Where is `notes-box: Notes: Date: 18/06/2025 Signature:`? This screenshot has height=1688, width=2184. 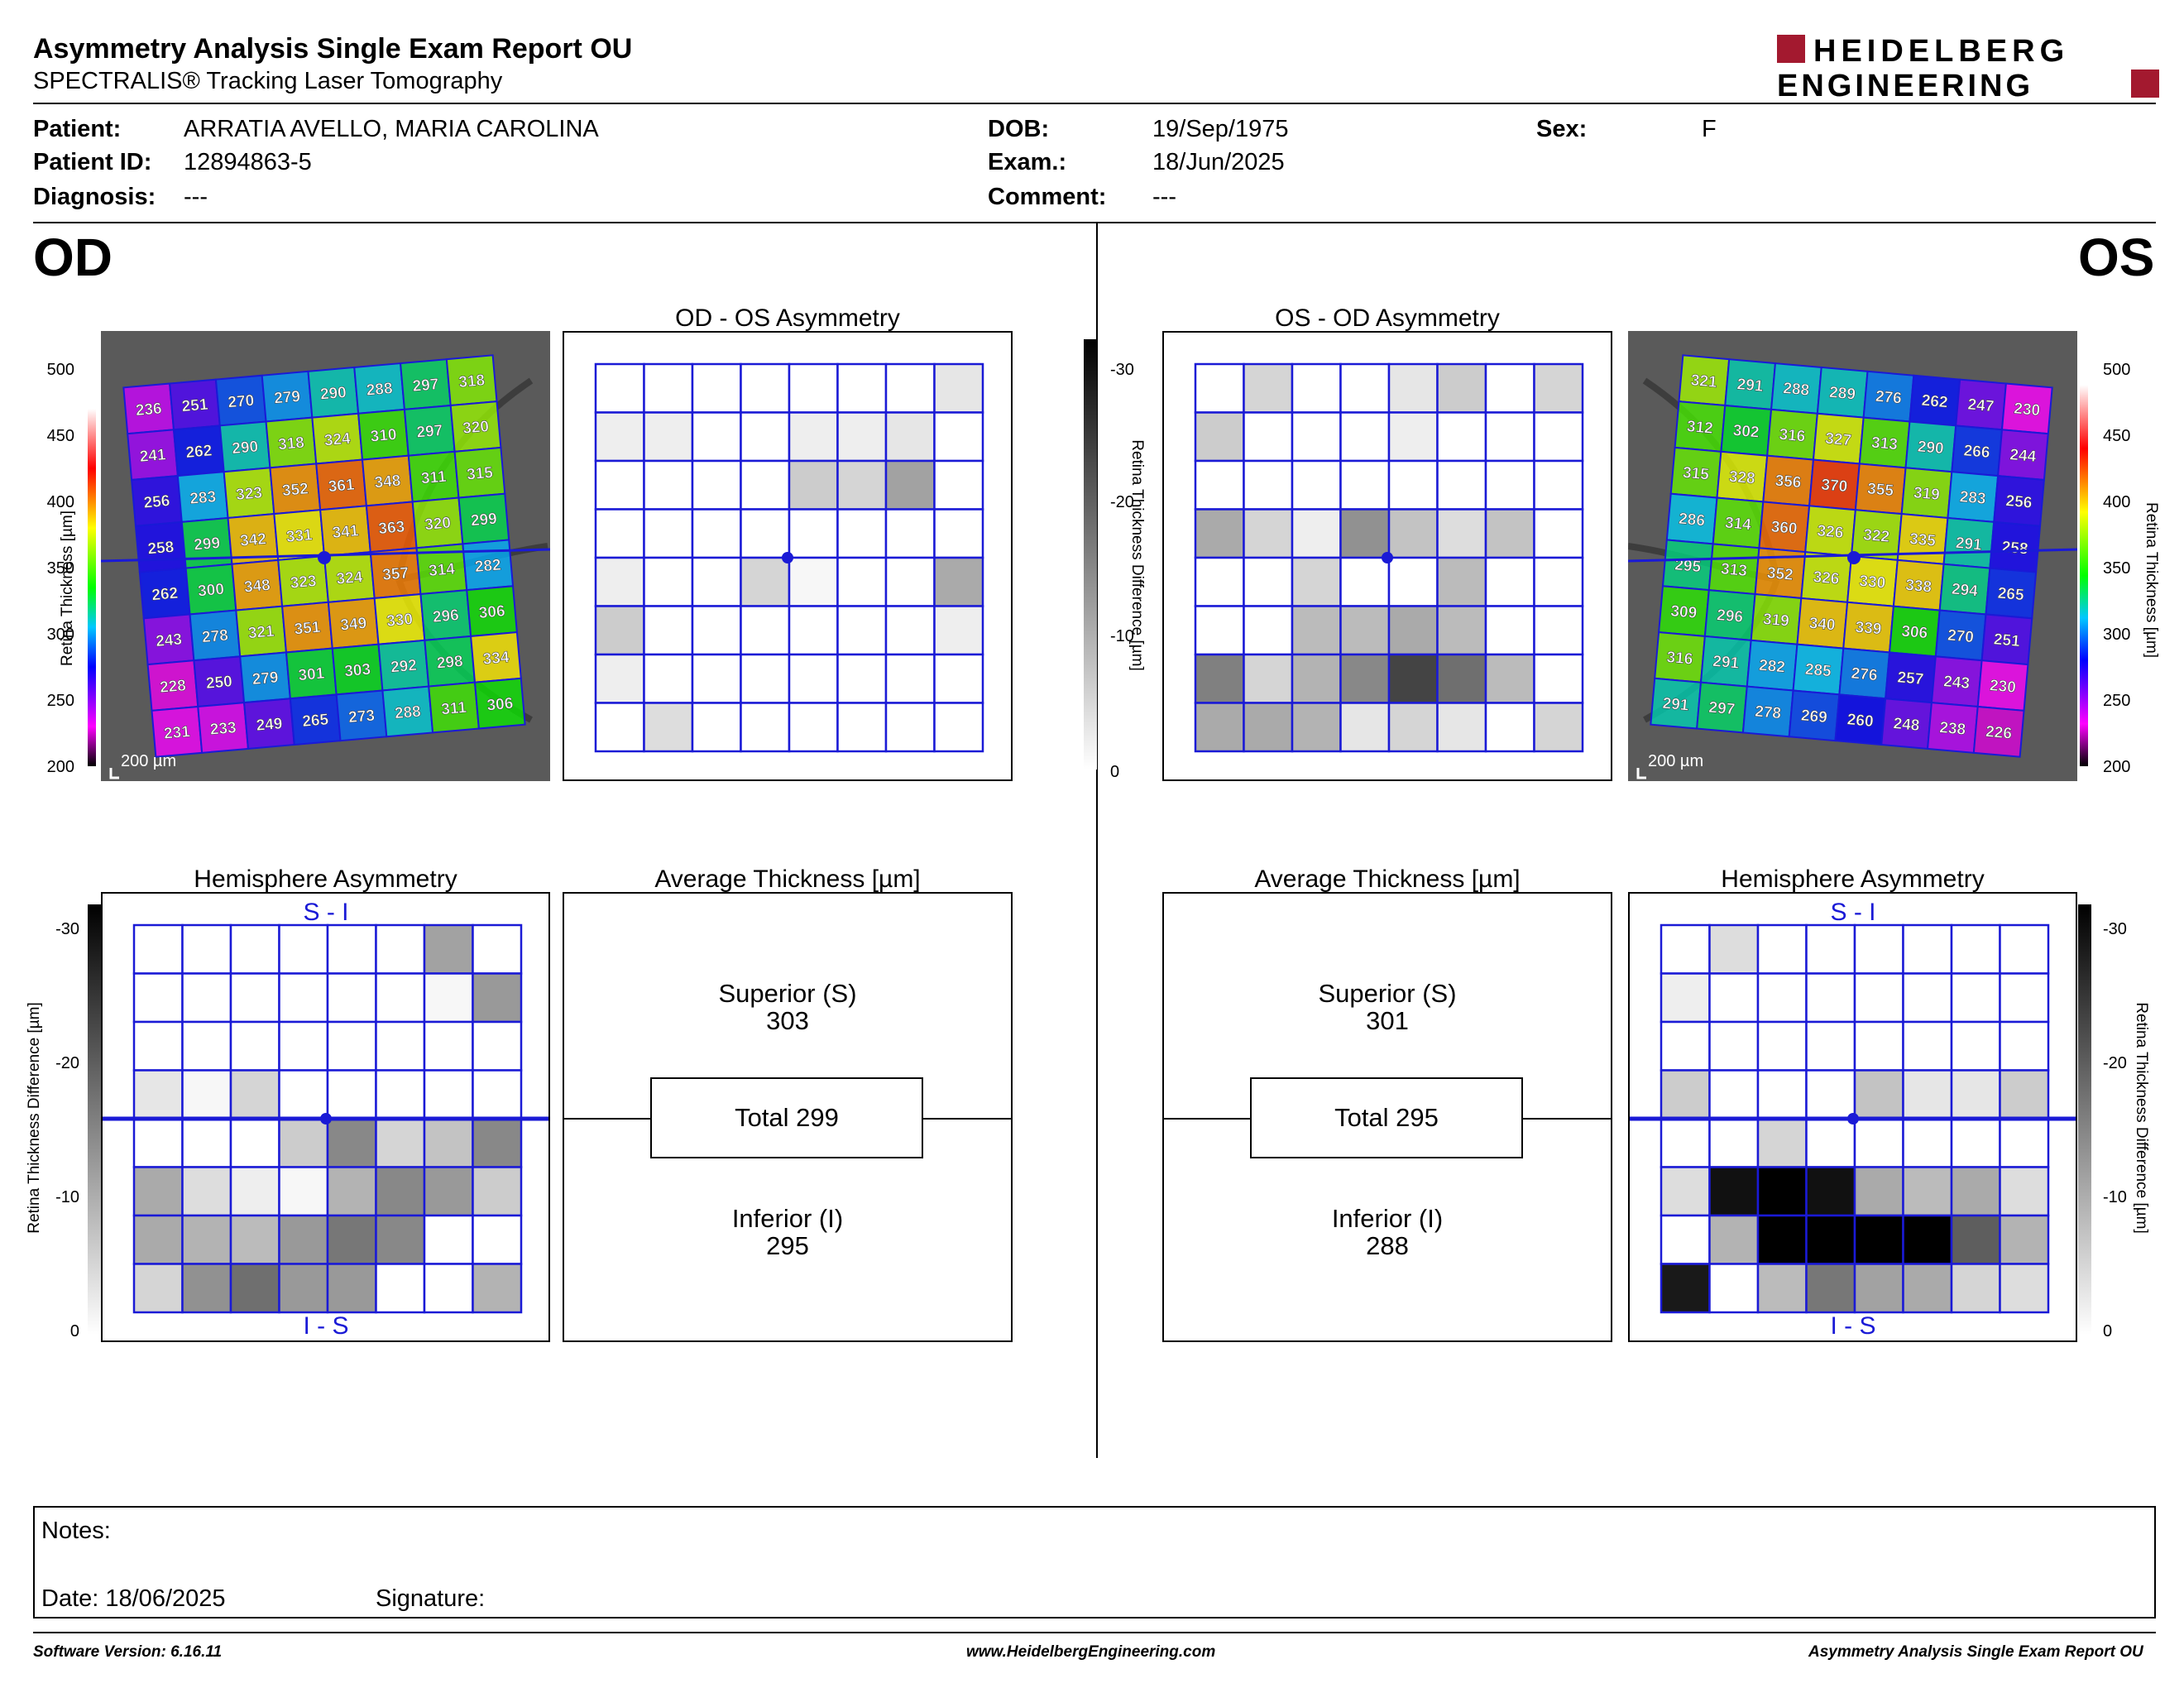
notes-box: Notes: Date: 18/06/2025 Signature: is located at coordinates (1094, 1562).